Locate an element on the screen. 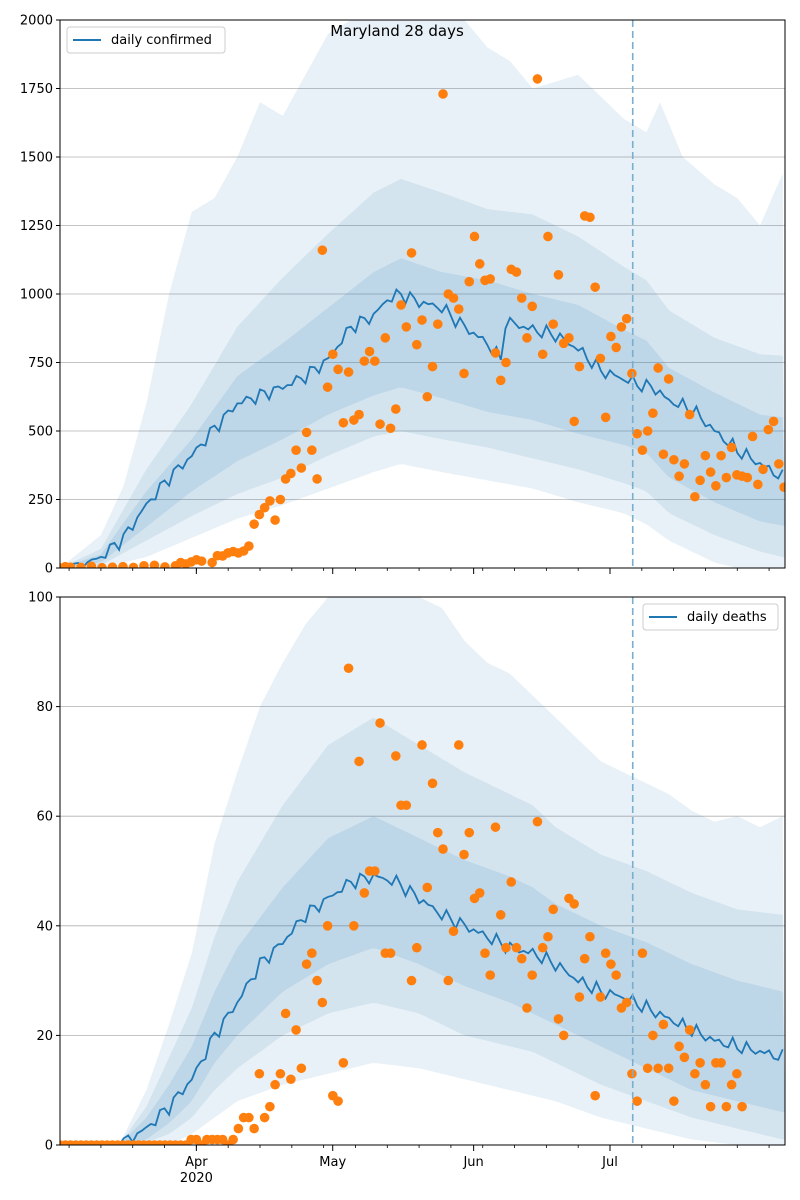 This screenshot has height=1200, width=800. deaths-x-tick-label: May is located at coordinates (332, 1162).